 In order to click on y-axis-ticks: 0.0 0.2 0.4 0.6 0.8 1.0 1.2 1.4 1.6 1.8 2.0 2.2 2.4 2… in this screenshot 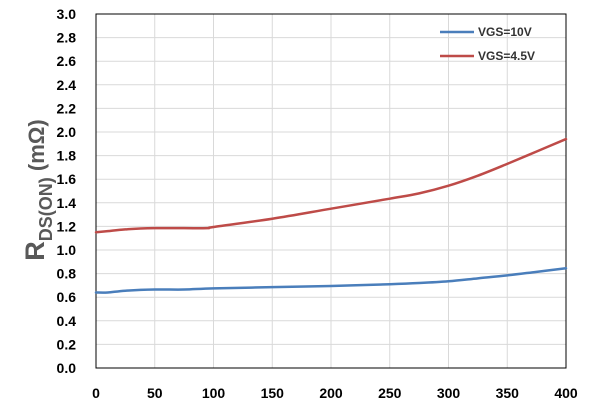, I will do `click(67, 191)`.